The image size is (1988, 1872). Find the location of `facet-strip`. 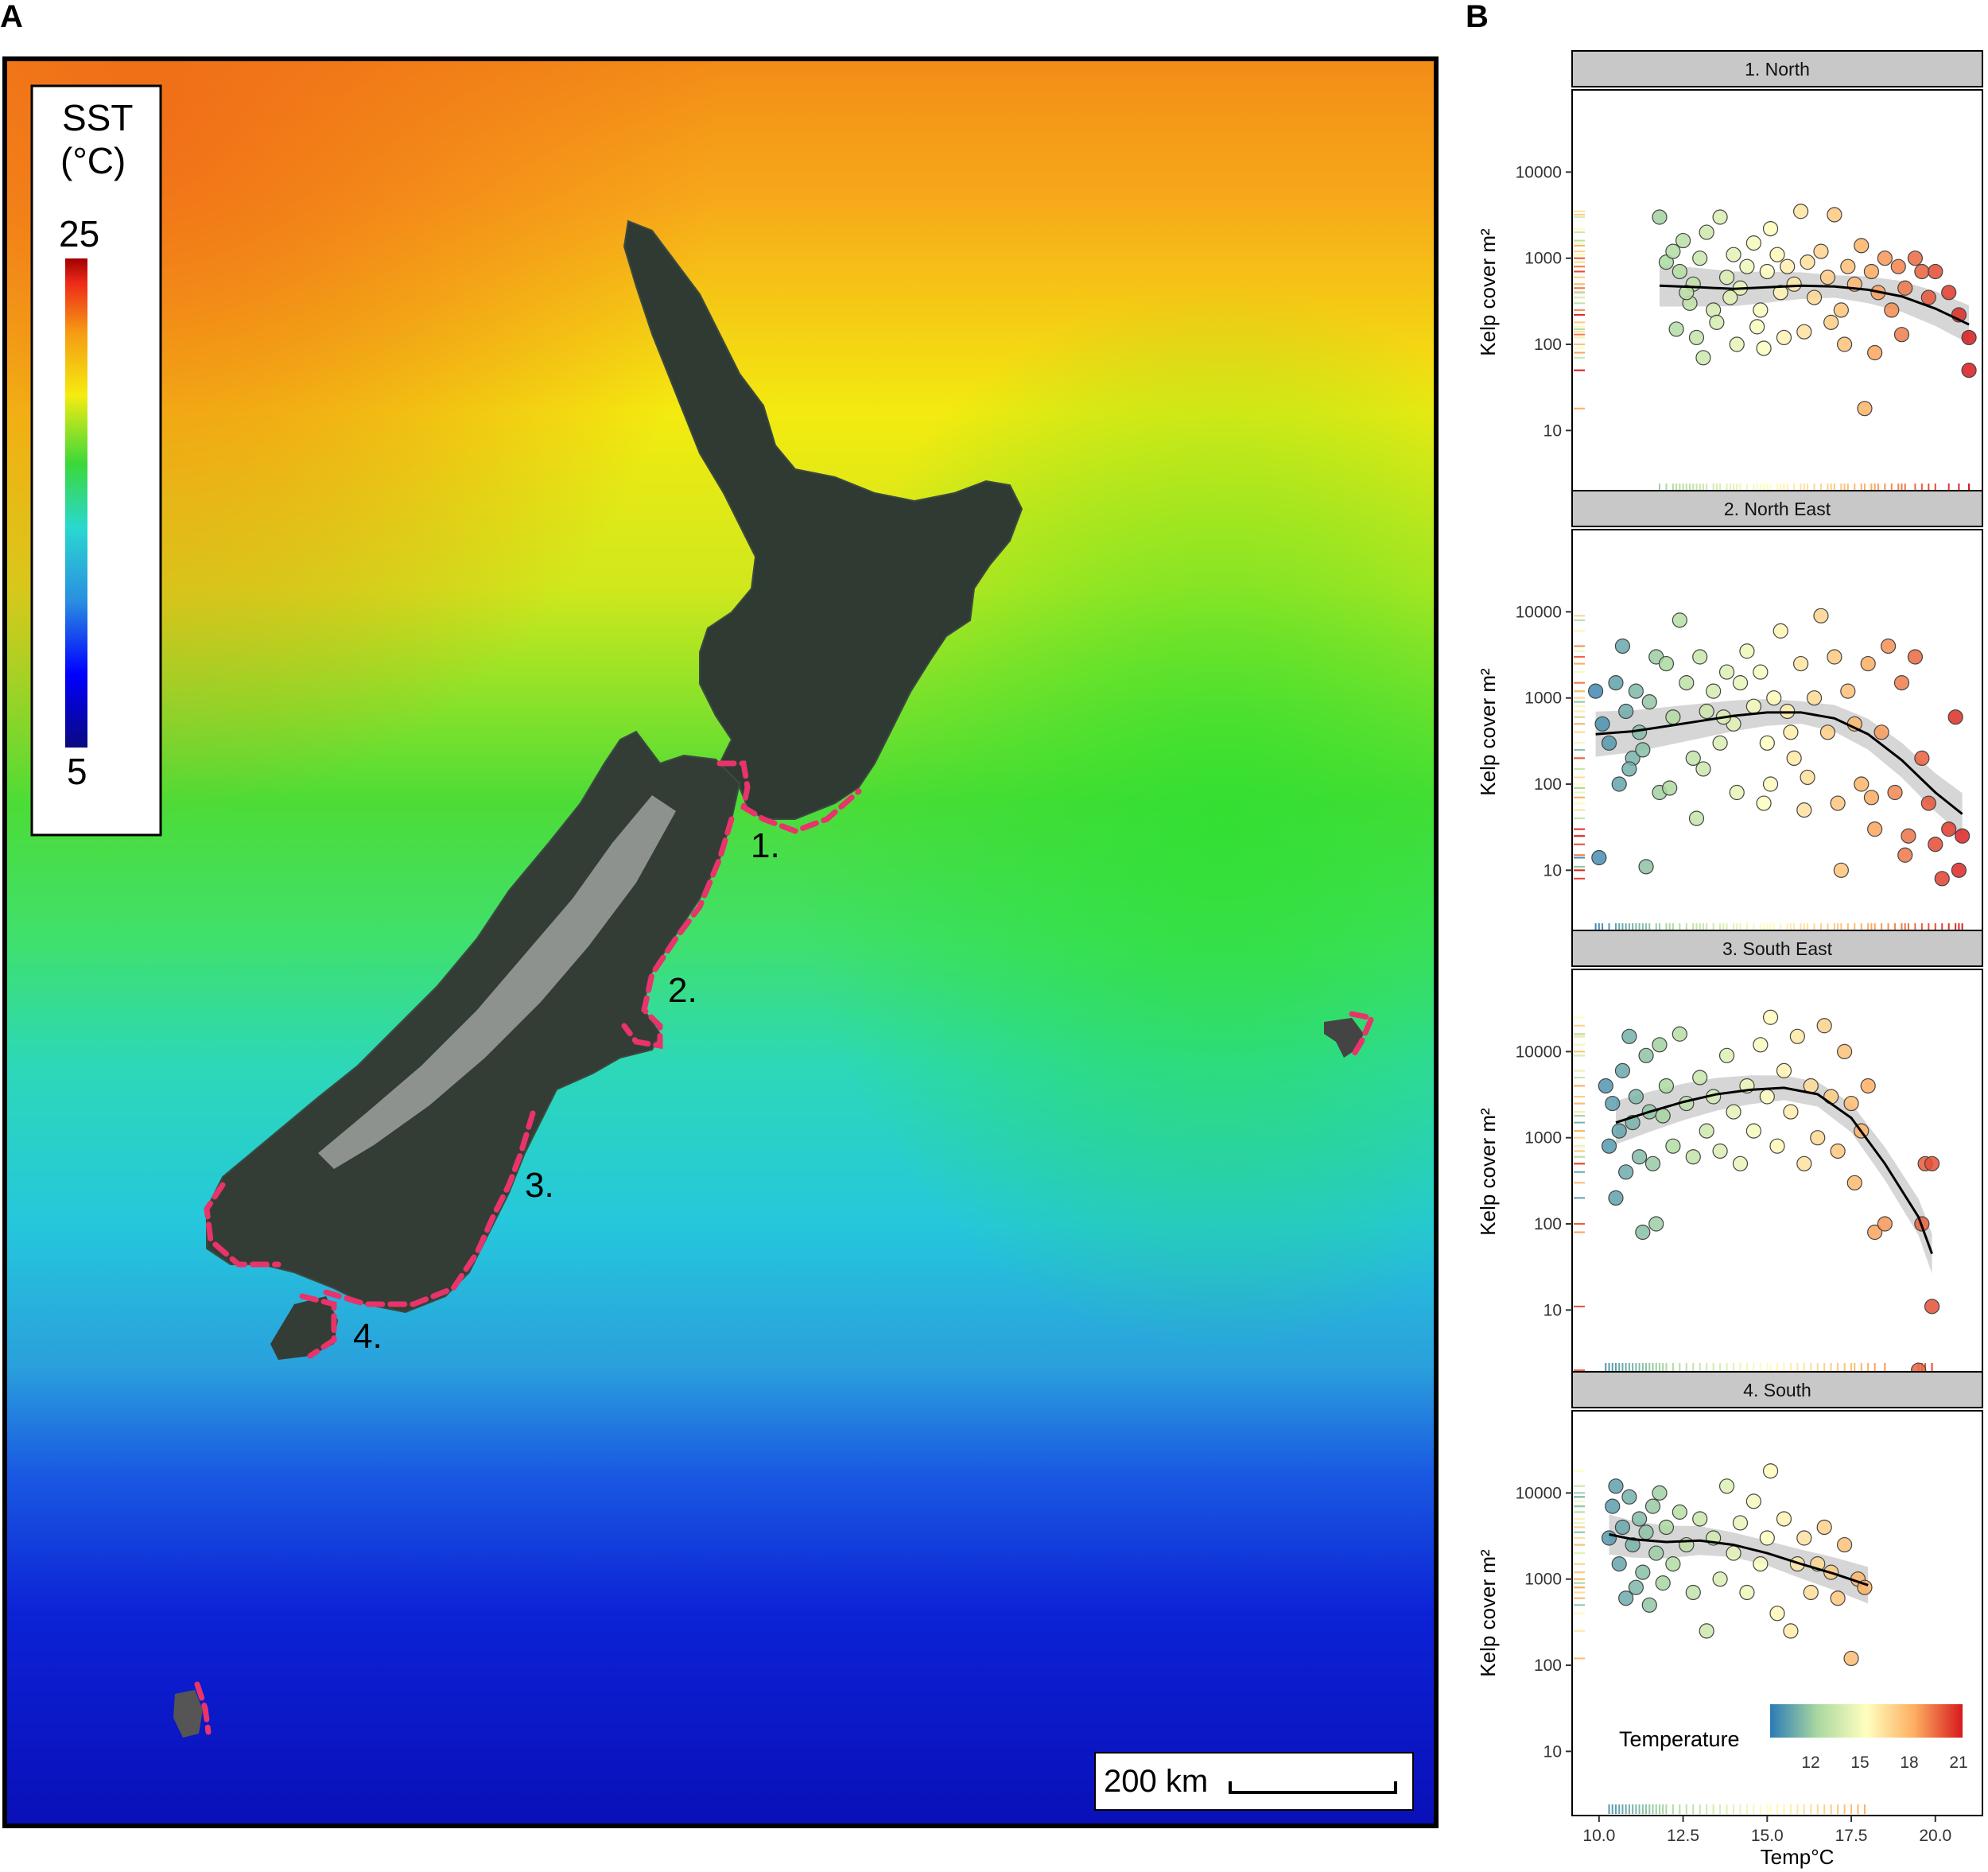

facet-strip is located at coordinates (1777, 508).